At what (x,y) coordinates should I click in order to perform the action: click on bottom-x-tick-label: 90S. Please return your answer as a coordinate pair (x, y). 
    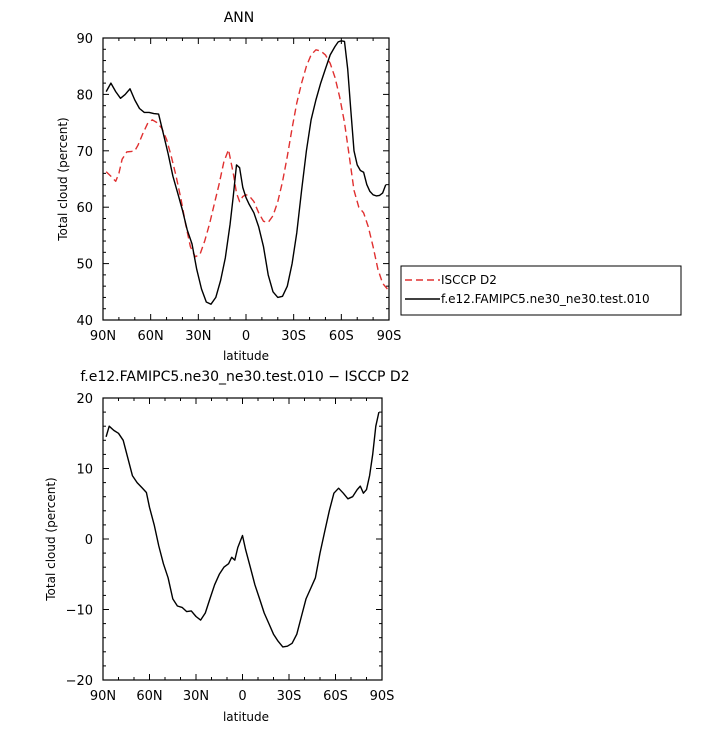
    Looking at the image, I should click on (382, 696).